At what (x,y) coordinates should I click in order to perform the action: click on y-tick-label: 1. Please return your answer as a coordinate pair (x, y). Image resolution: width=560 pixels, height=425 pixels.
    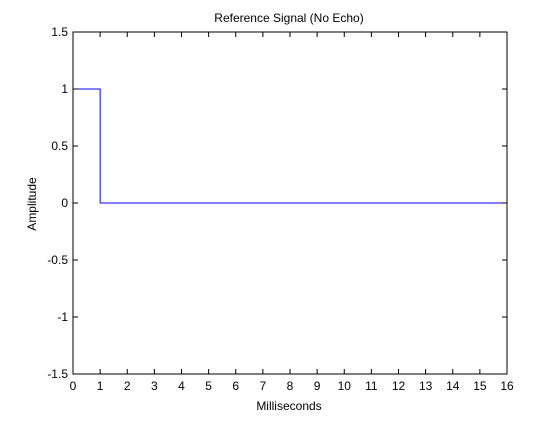
    Looking at the image, I should click on (64, 89).